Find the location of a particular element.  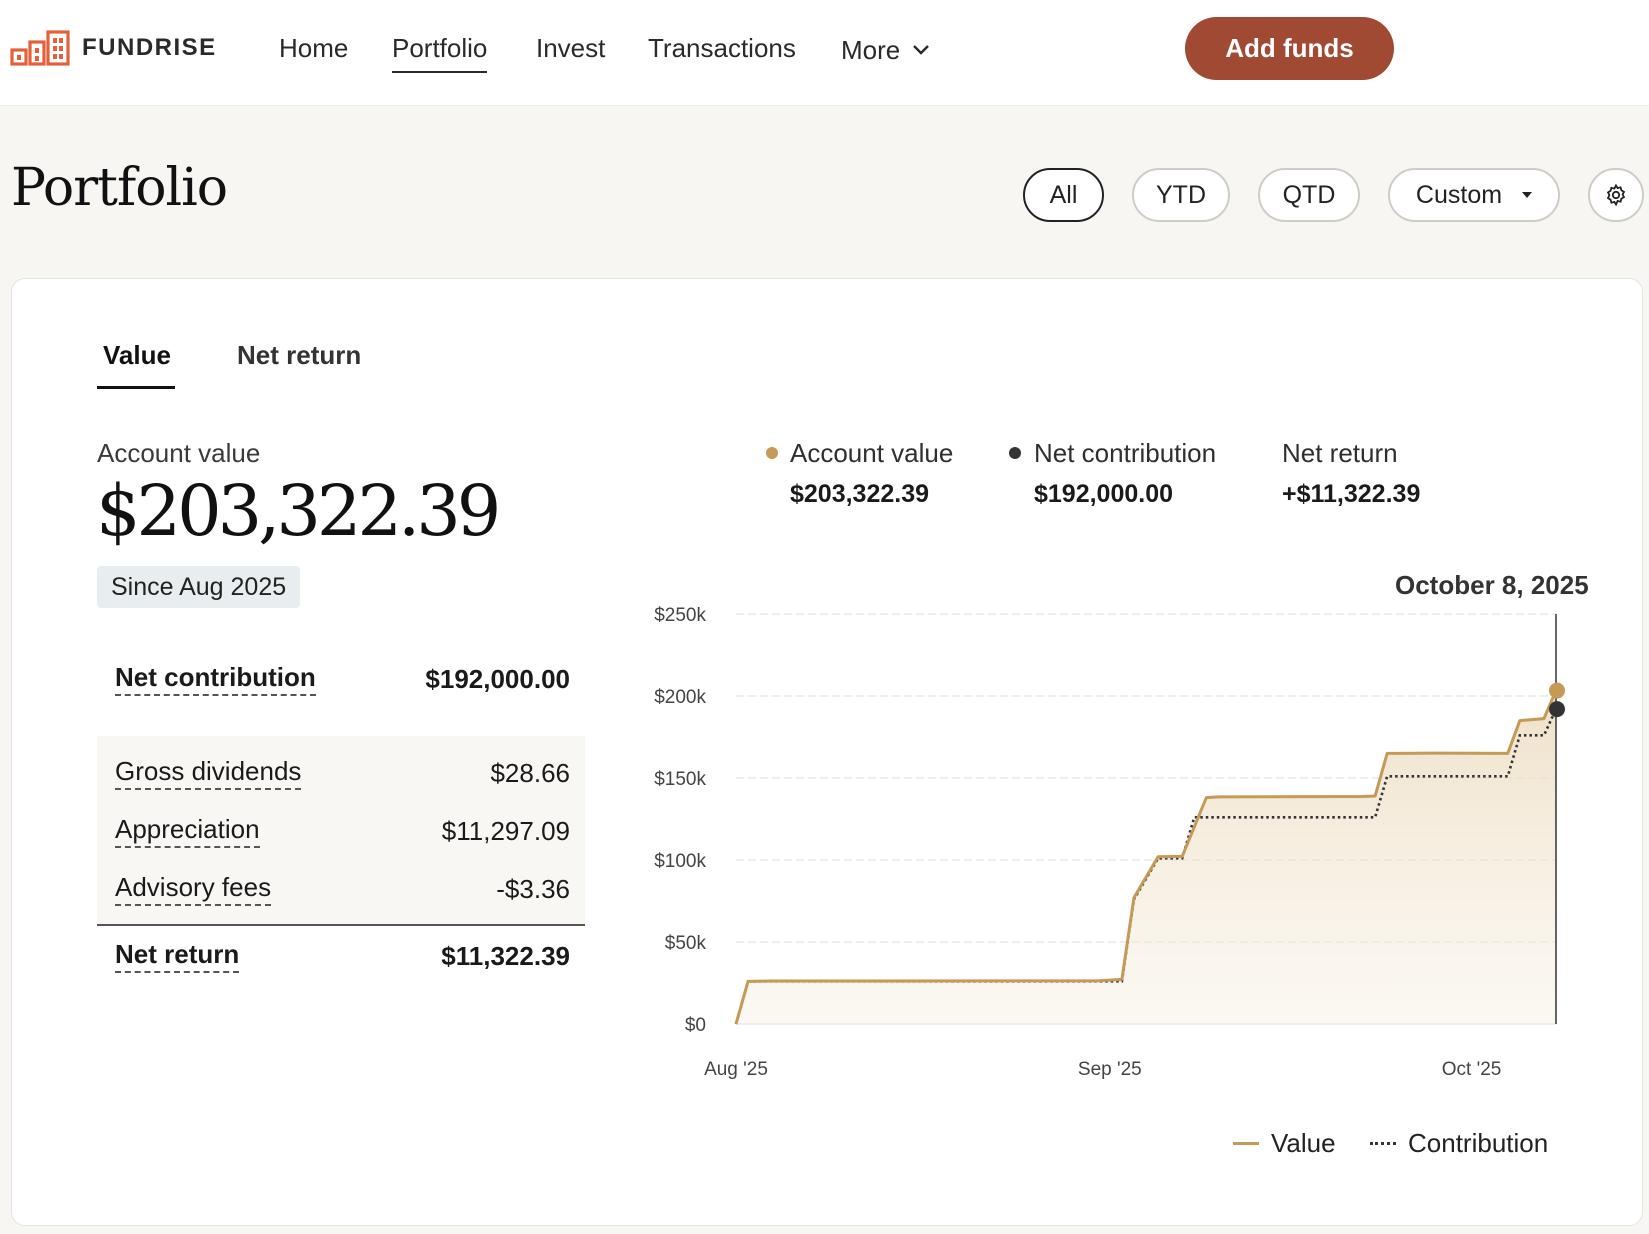

chevron-down-icon is located at coordinates (921, 50).